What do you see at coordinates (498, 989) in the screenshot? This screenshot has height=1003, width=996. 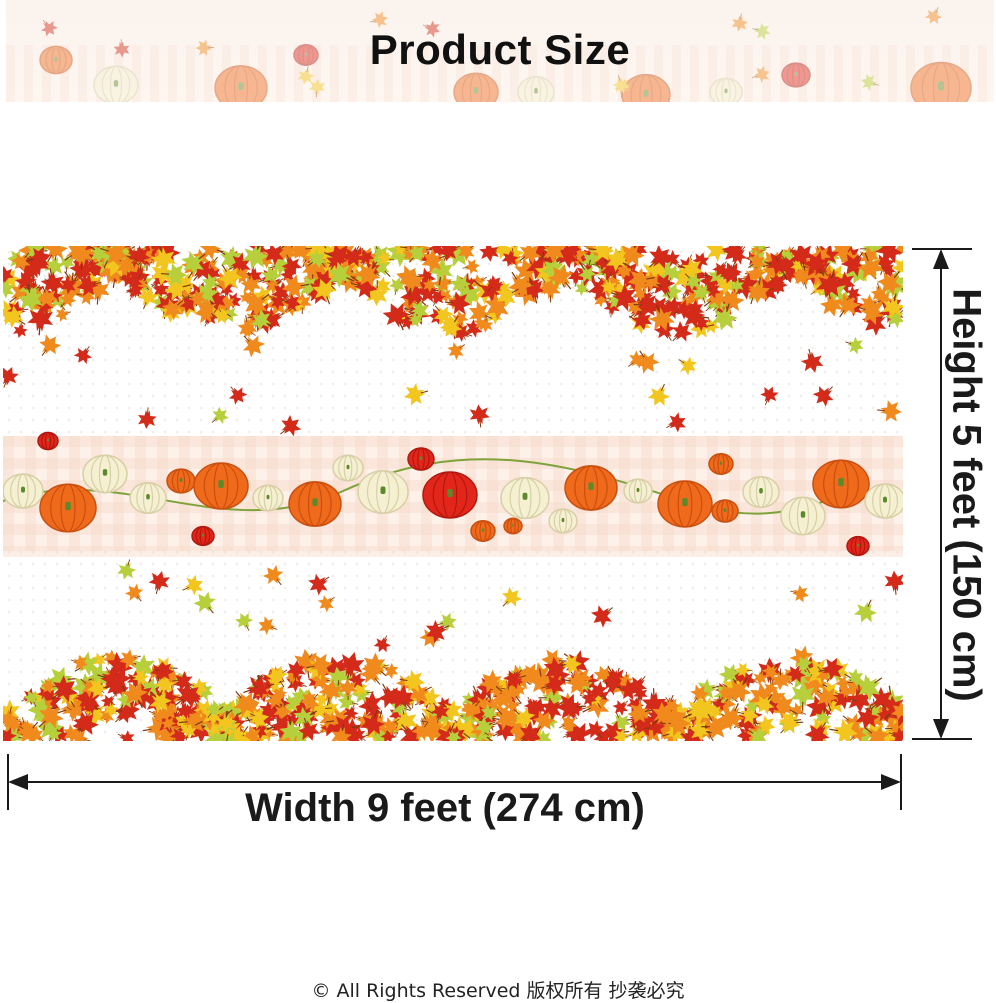 I see `copyright-notice: © All Rights Reserved 版权所有 抄袭必究` at bounding box center [498, 989].